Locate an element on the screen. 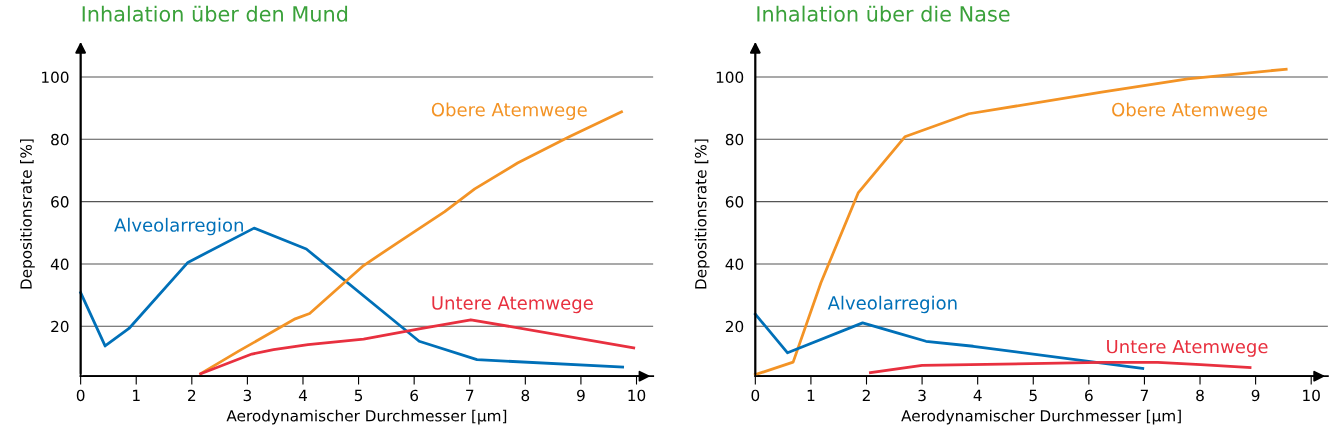 The width and height of the screenshot is (1344, 441). chart-title: Inhalation über den Mund is located at coordinates (215, 13).